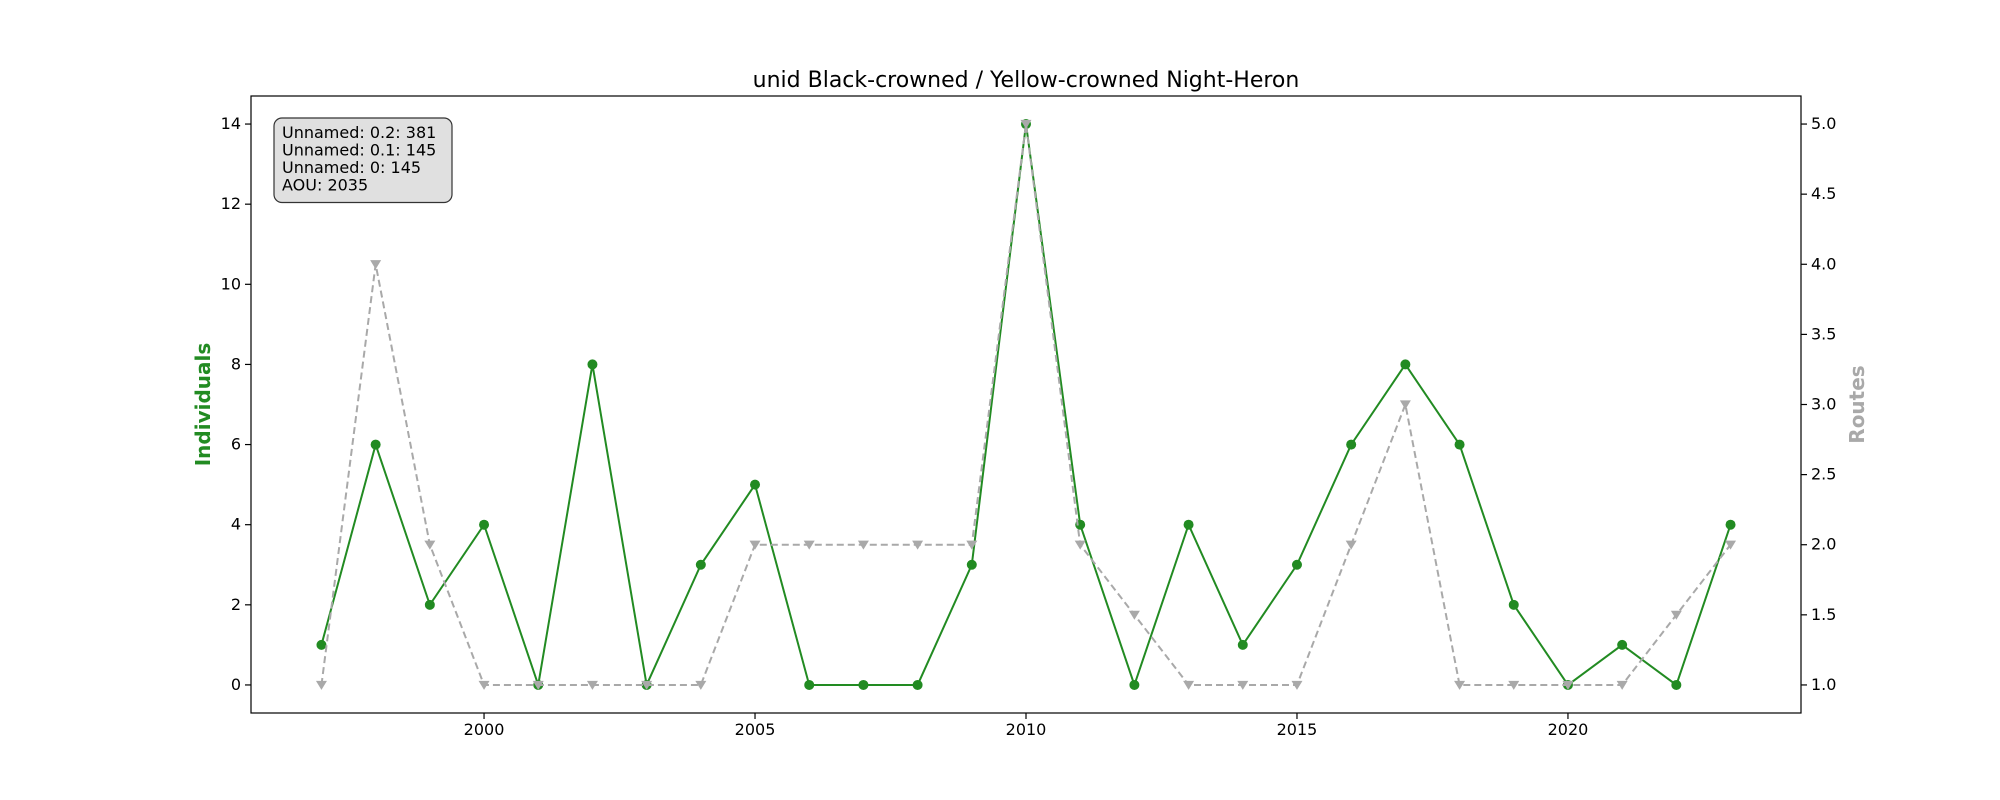 The width and height of the screenshot is (2000, 800). Describe the element at coordinates (1823, 614) in the screenshot. I see `y-right-tick-label: 1.5` at that location.